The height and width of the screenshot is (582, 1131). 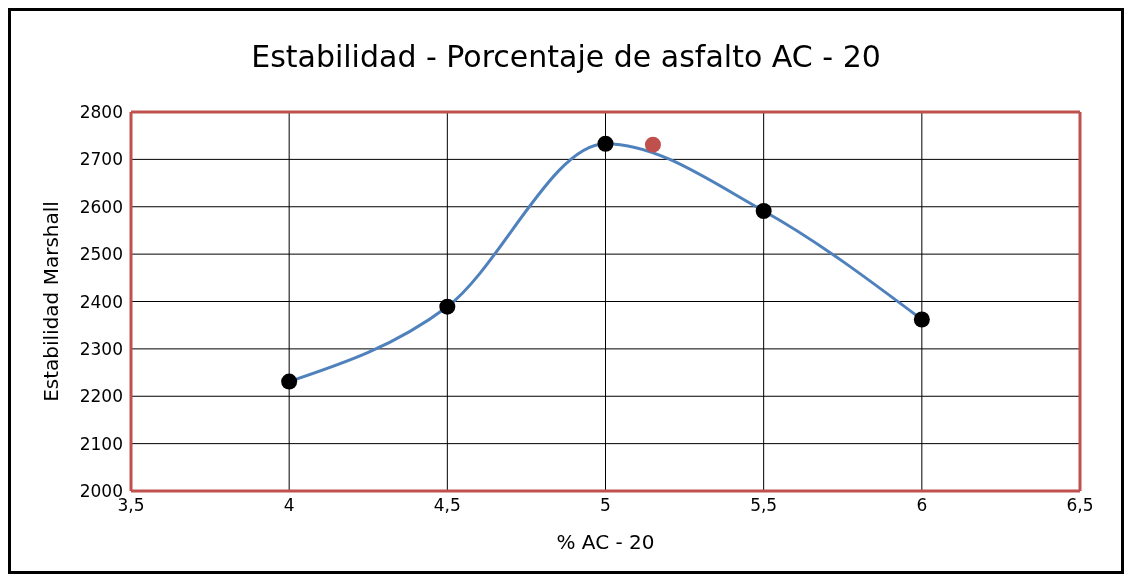 I want to click on x-axis-title: % AC - 20, so click(x=605, y=542).